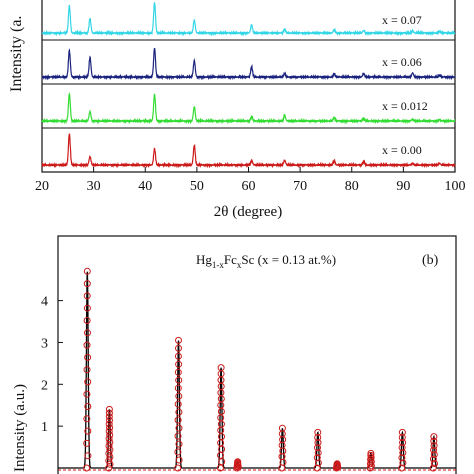  Describe the element at coordinates (239, 265) in the screenshot. I see `annot-sub-x: x` at that location.